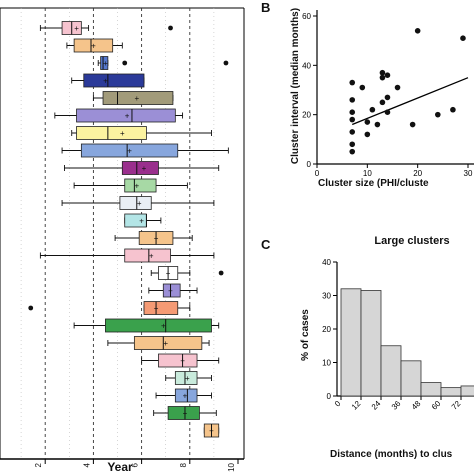 This screenshot has width=474, height=474. I want to click on bar-x-tick-label: 0, so click(338, 404).